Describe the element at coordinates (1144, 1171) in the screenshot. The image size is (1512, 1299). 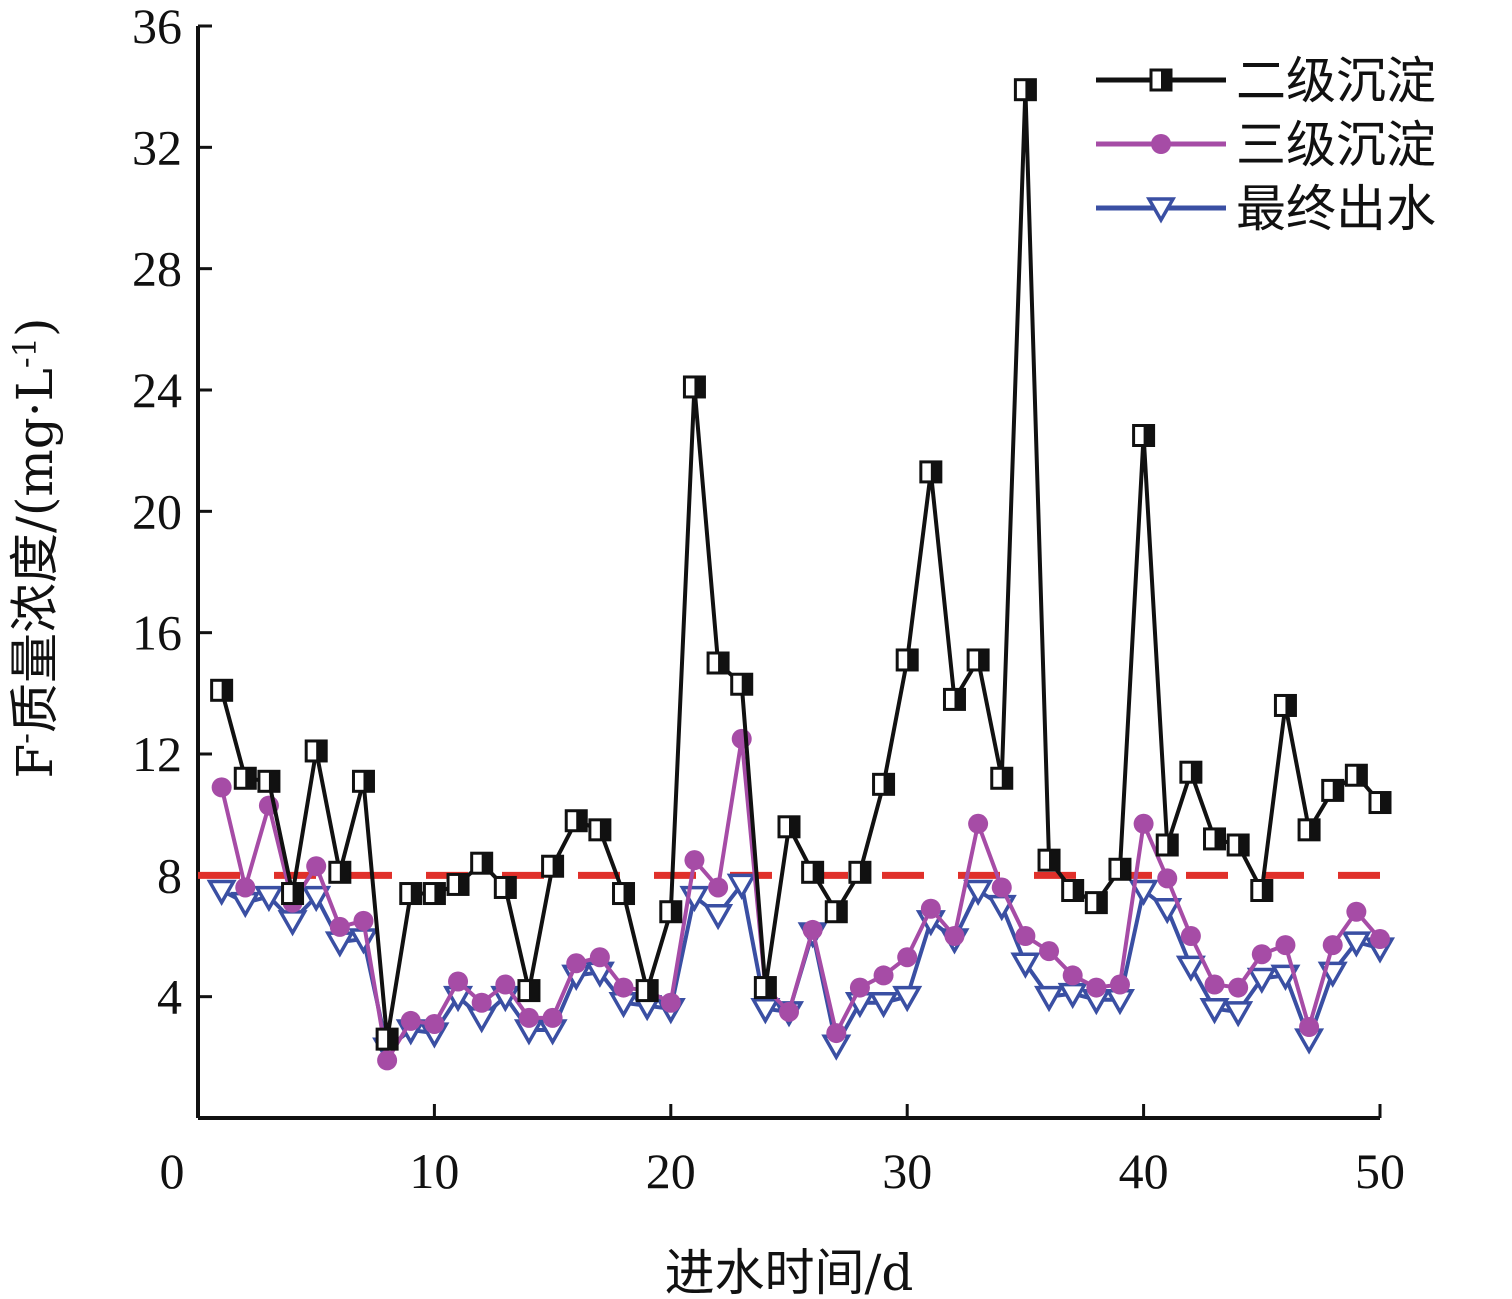
I see `x-tick-label: 40` at that location.